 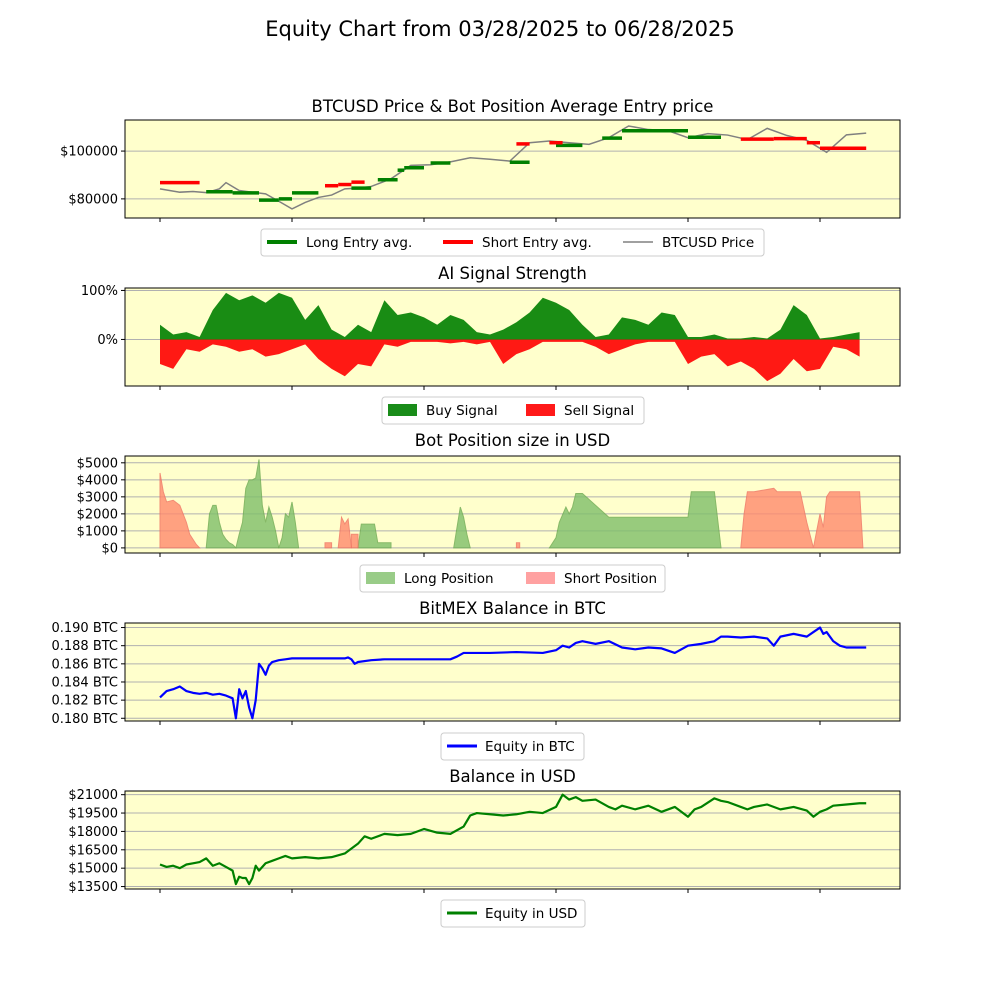 What do you see at coordinates (540, 578) in the screenshot?
I see `legend-swatch-short-position` at bounding box center [540, 578].